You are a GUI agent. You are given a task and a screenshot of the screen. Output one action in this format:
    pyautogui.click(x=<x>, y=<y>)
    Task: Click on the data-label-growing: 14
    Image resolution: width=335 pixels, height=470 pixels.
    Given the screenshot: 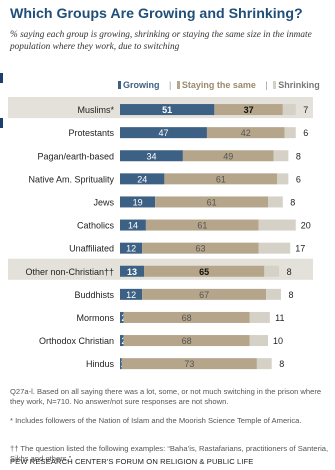 What is the action you would take?
    pyautogui.click(x=133, y=226)
    